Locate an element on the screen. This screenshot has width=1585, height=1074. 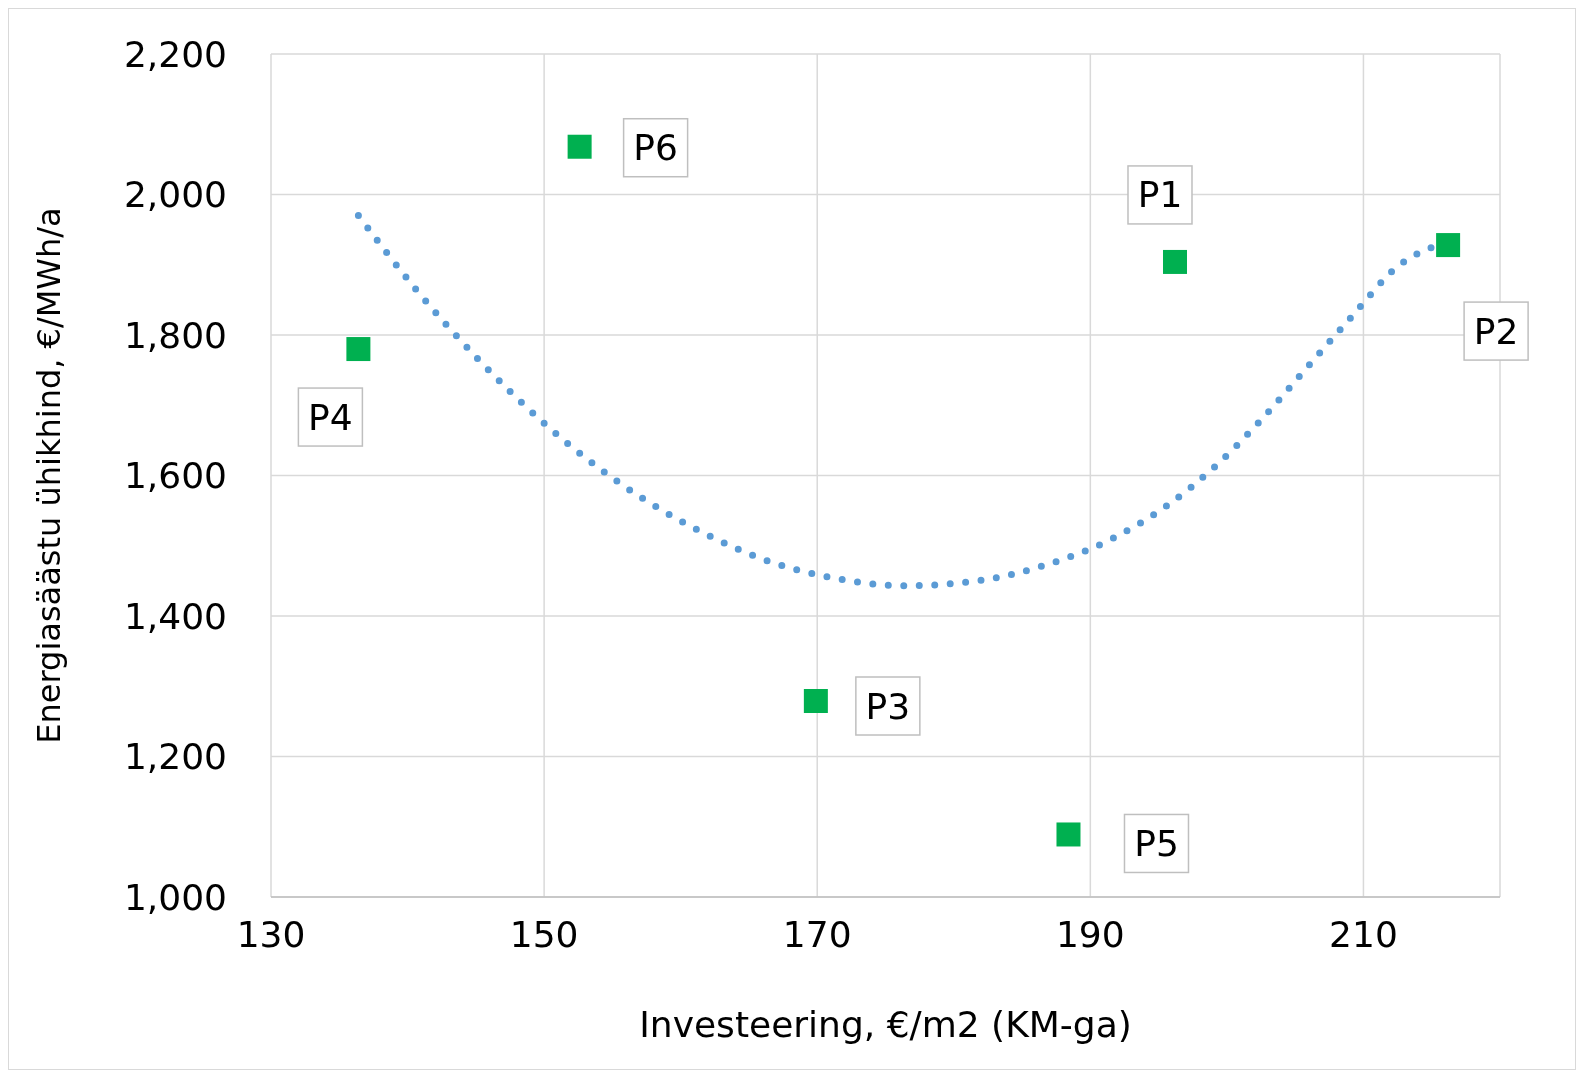
y-tick-label: 1,400 is located at coordinates (175, 616).